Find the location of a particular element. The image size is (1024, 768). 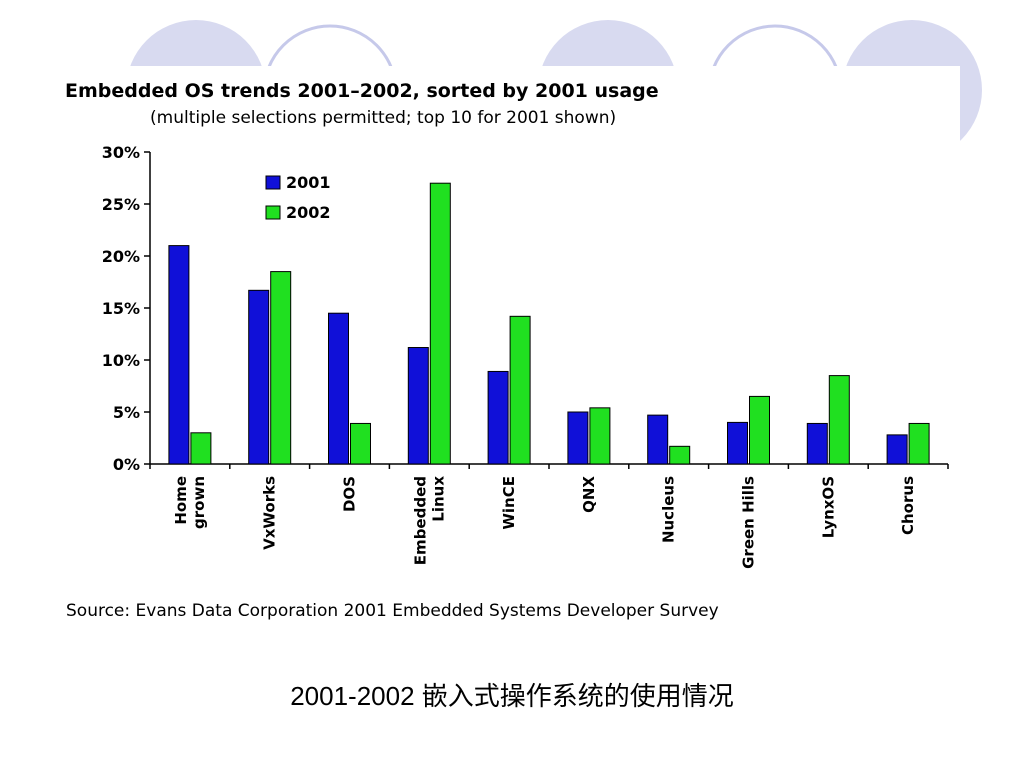

x-category-label: LynxOS is located at coordinates (828, 507).